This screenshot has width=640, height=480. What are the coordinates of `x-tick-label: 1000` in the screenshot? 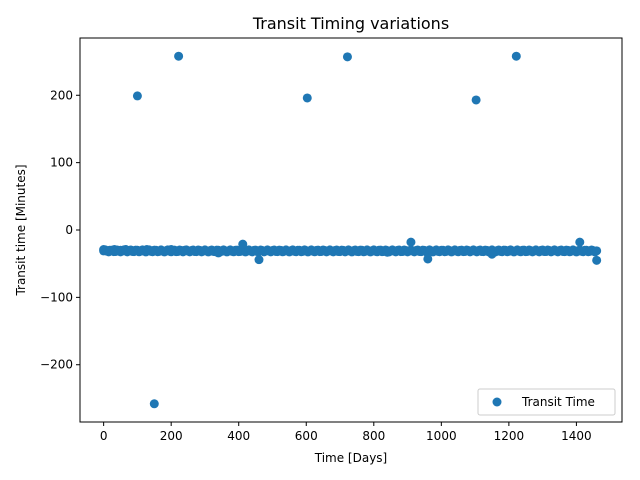 It's located at (441, 436).